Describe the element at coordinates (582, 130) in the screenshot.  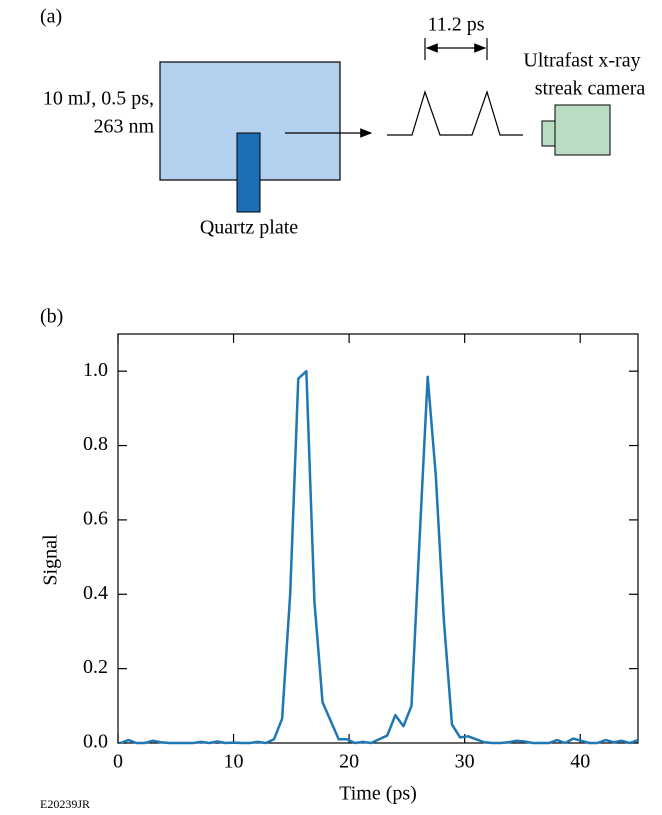
I see `camera-body` at that location.